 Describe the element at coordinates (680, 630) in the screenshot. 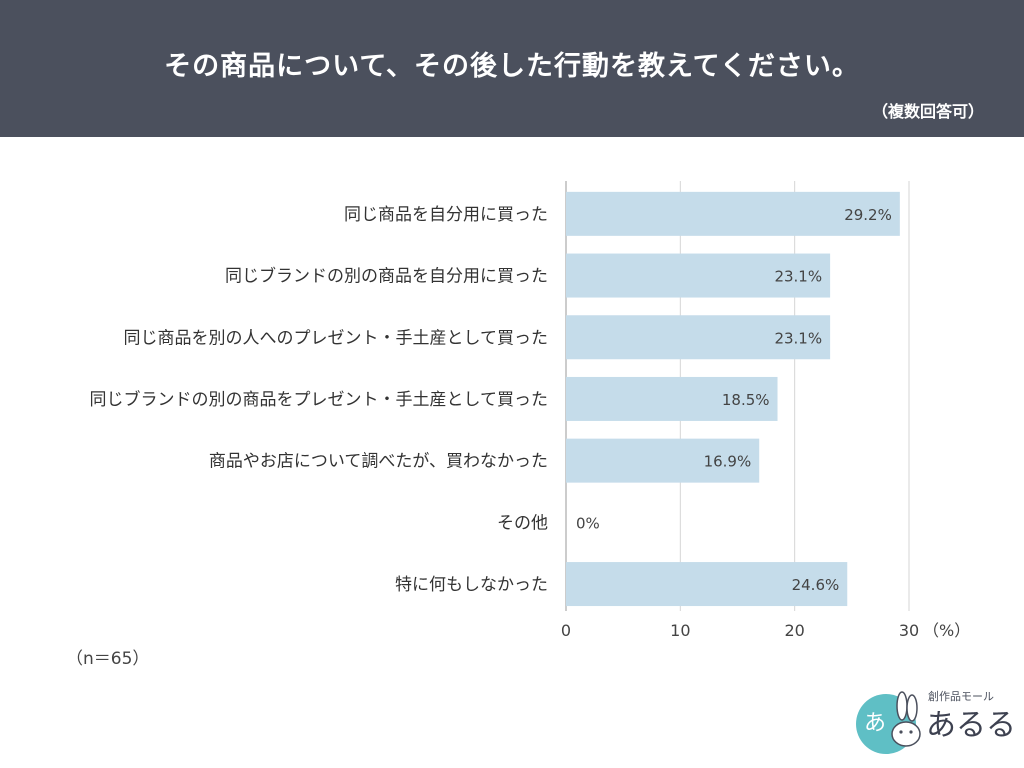

I see `x-tick-label: 10` at that location.